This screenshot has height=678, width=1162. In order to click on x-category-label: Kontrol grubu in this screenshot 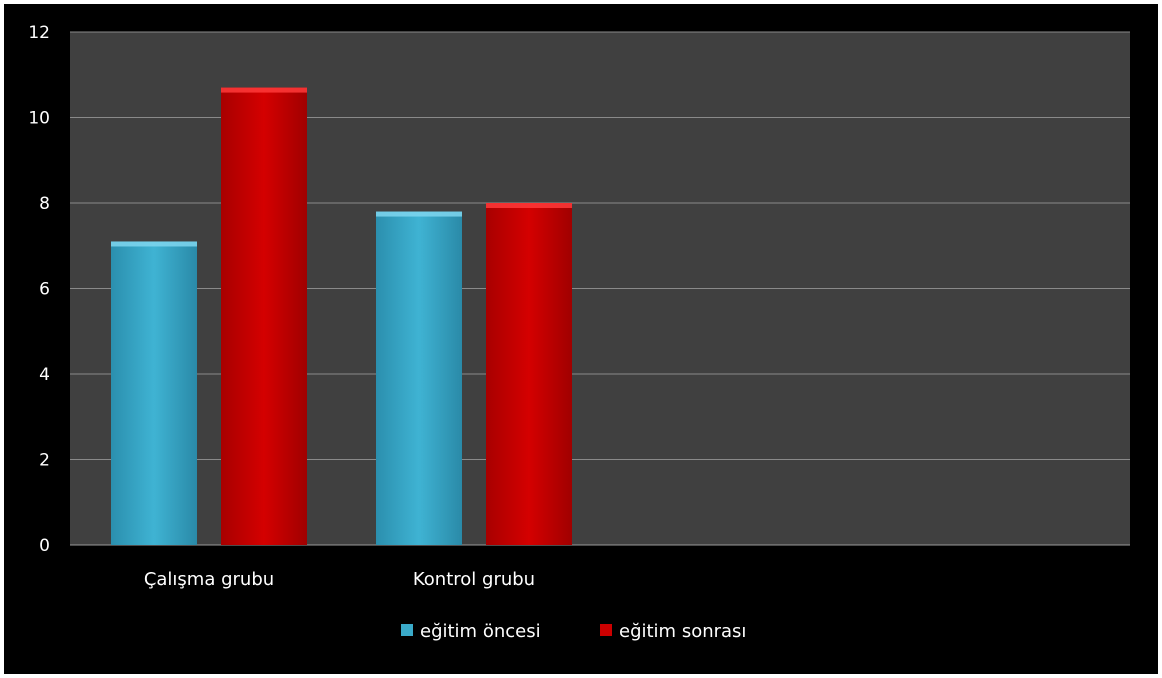, I will do `click(474, 579)`.